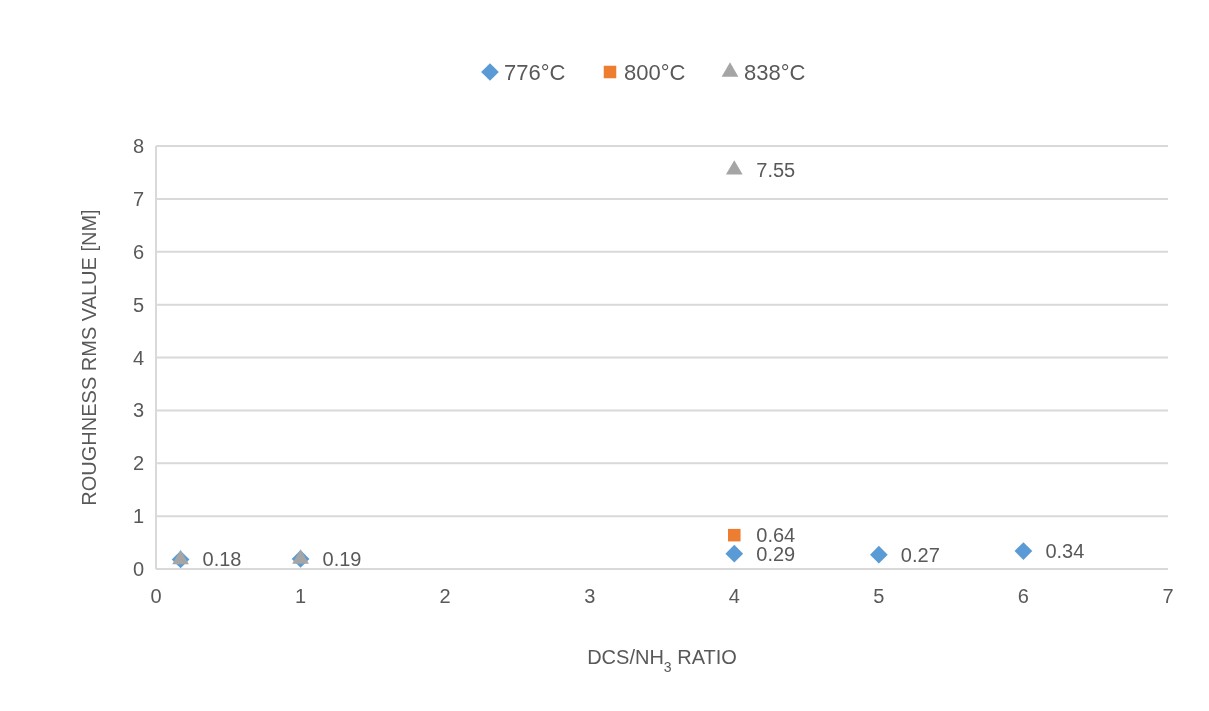  What do you see at coordinates (775, 72) in the screenshot?
I see `legend-label: 838°C` at bounding box center [775, 72].